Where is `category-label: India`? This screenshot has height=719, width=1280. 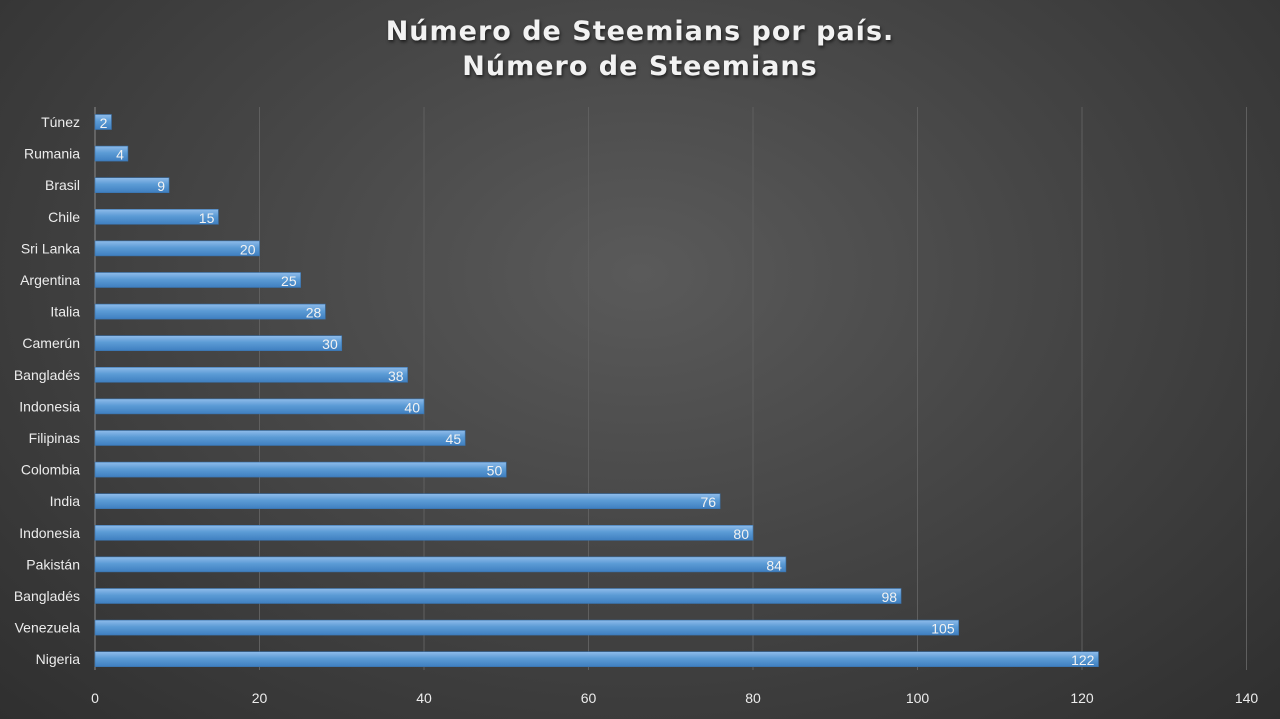 category-label: India is located at coordinates (65, 501).